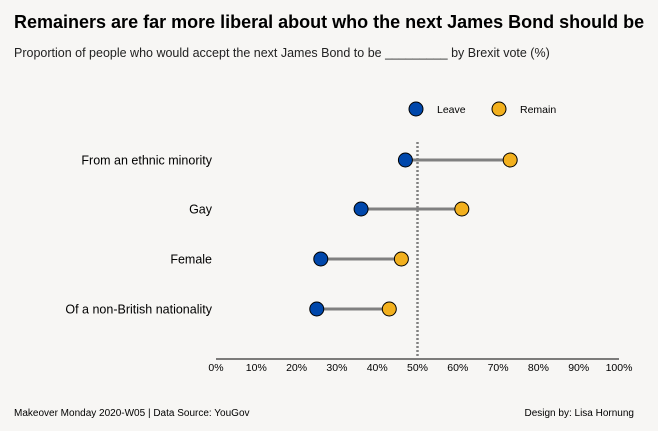  Describe the element at coordinates (138, 310) in the screenshot. I see `category-label: Of a non-British nationality` at that location.